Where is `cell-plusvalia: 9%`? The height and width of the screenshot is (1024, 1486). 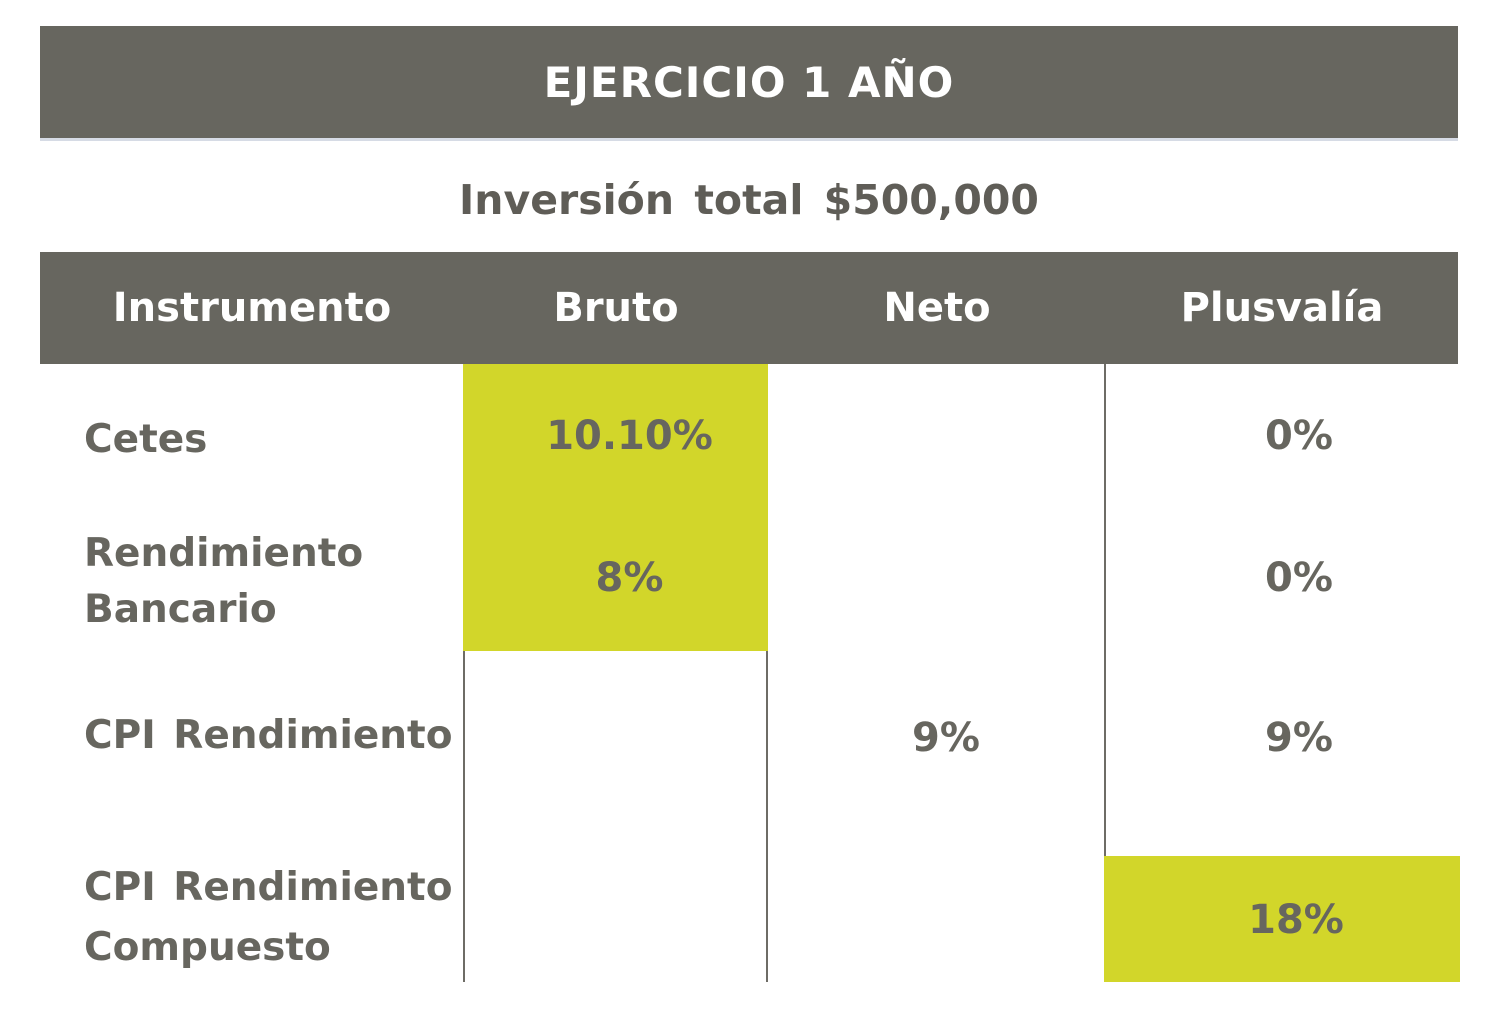
cell-plusvalia: 9% is located at coordinates (1299, 738).